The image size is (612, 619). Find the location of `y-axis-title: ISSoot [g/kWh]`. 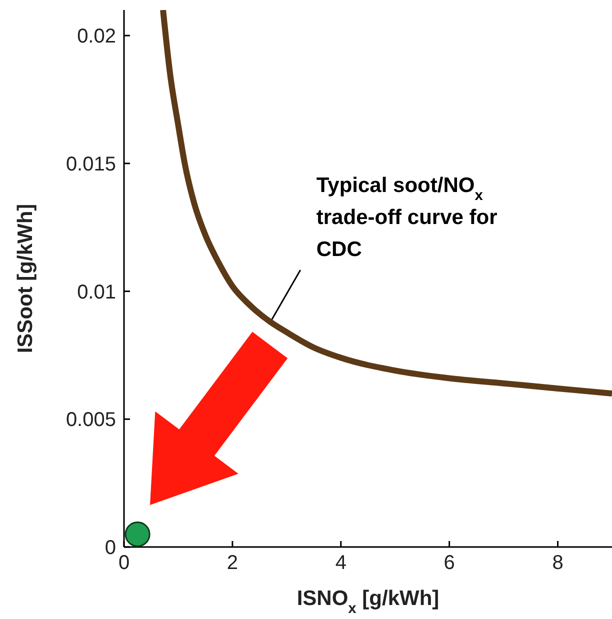

y-axis-title: ISSoot [g/kWh] is located at coordinates (25, 279).